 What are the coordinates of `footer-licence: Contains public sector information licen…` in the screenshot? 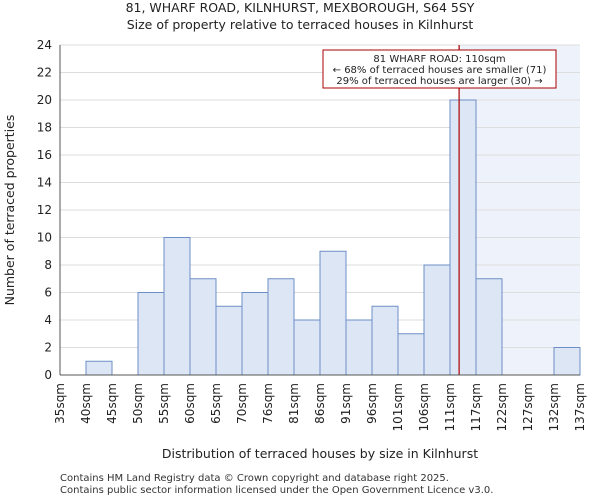 It's located at (277, 490).